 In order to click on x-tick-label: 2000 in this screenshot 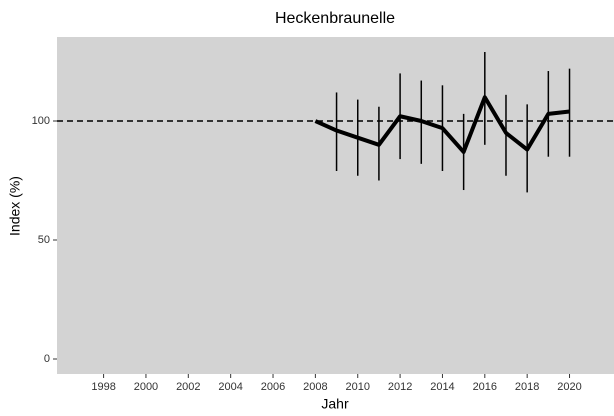, I will do `click(146, 387)`.